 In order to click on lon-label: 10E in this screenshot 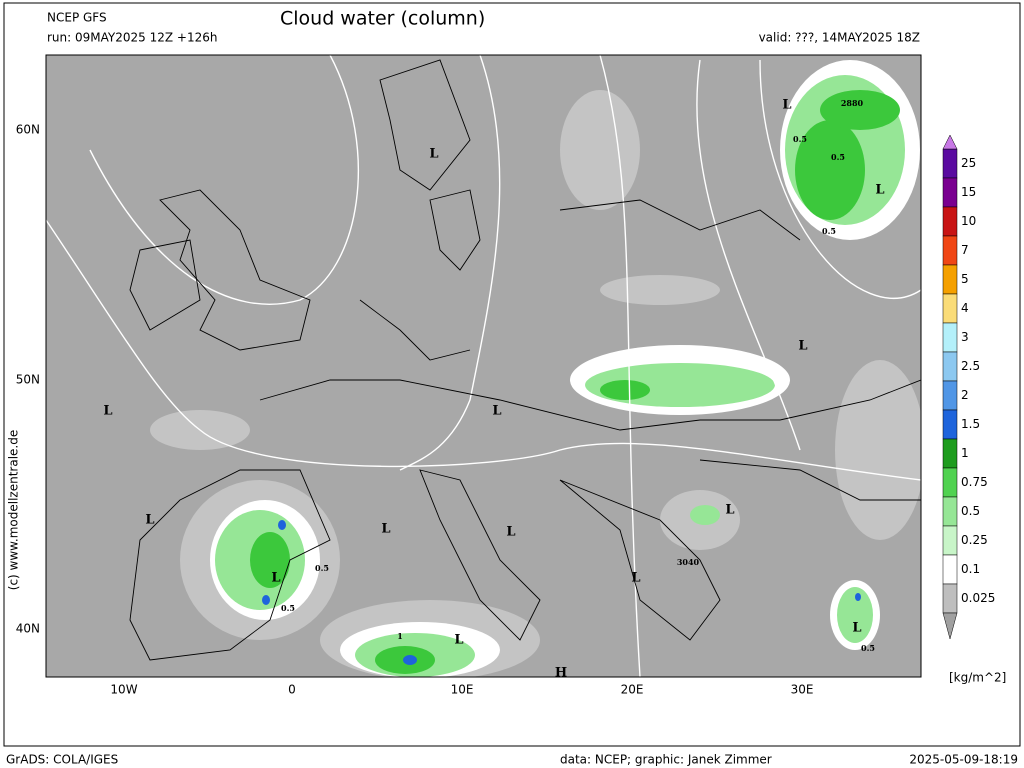, I will do `click(462, 690)`.